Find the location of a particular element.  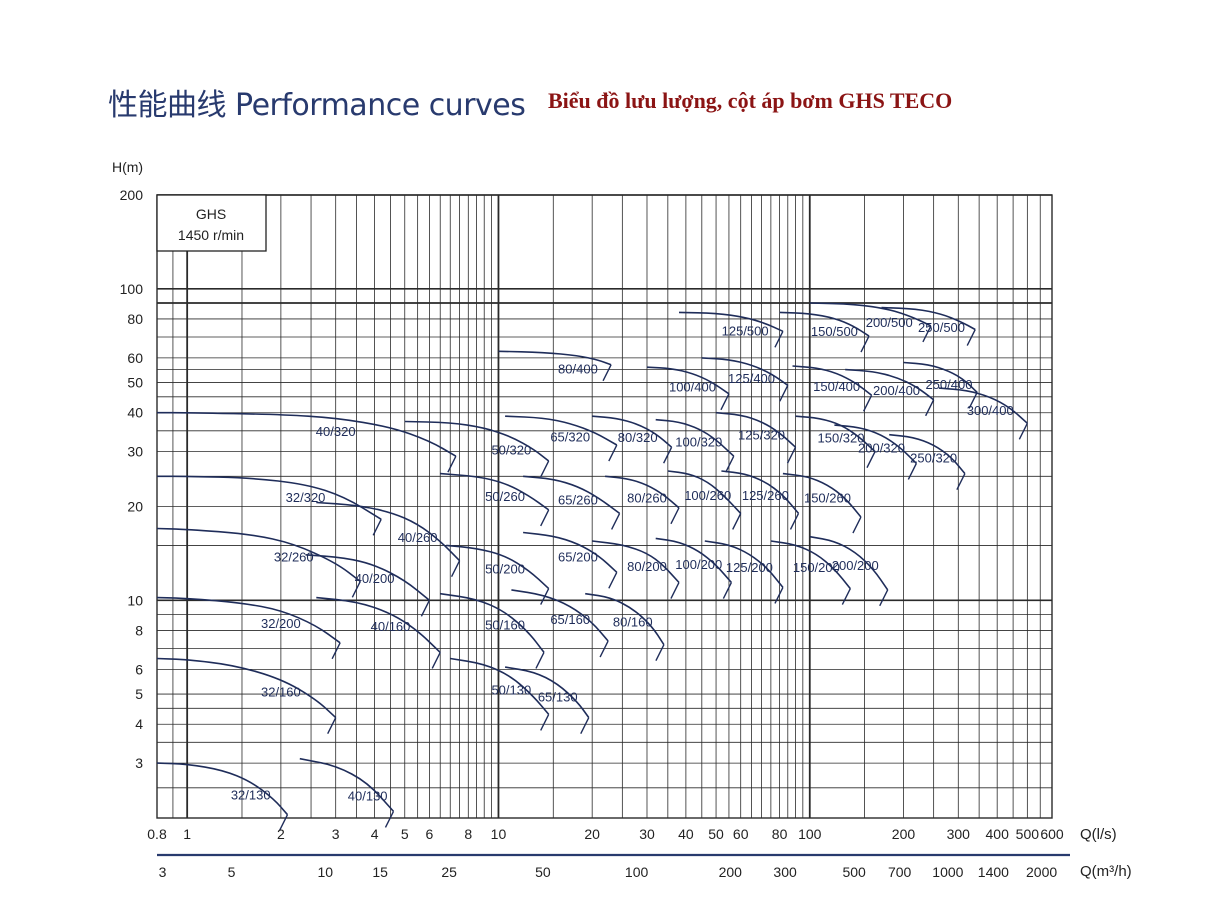

x-tick-label: 100 is located at coordinates (810, 834).